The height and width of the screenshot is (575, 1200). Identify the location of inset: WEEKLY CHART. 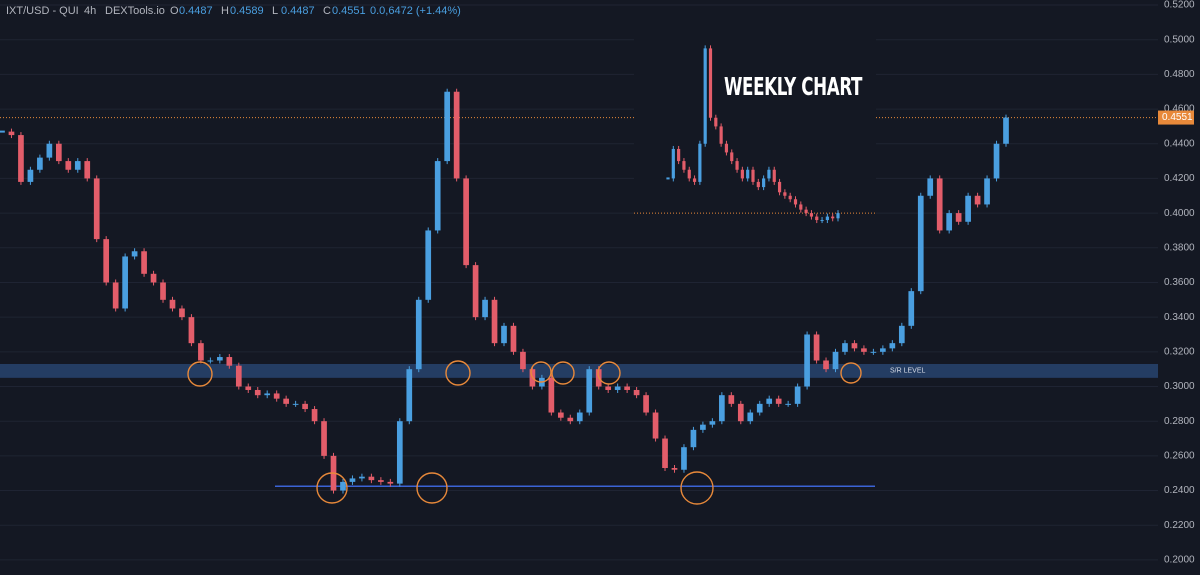
(755, 134).